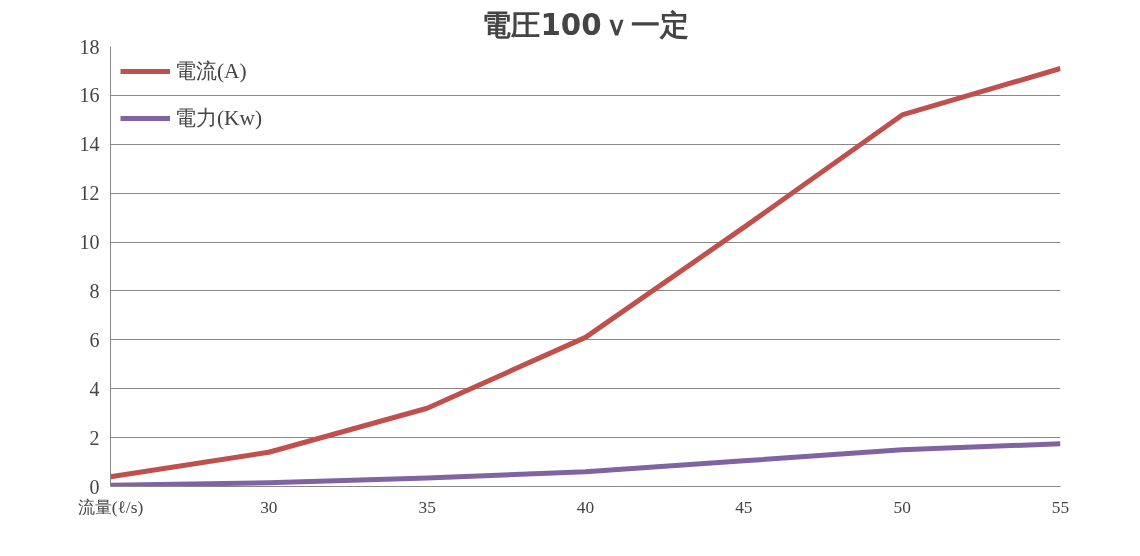 The image size is (1140, 556). What do you see at coordinates (89, 144) in the screenshot?
I see `y-tick-label: 14` at bounding box center [89, 144].